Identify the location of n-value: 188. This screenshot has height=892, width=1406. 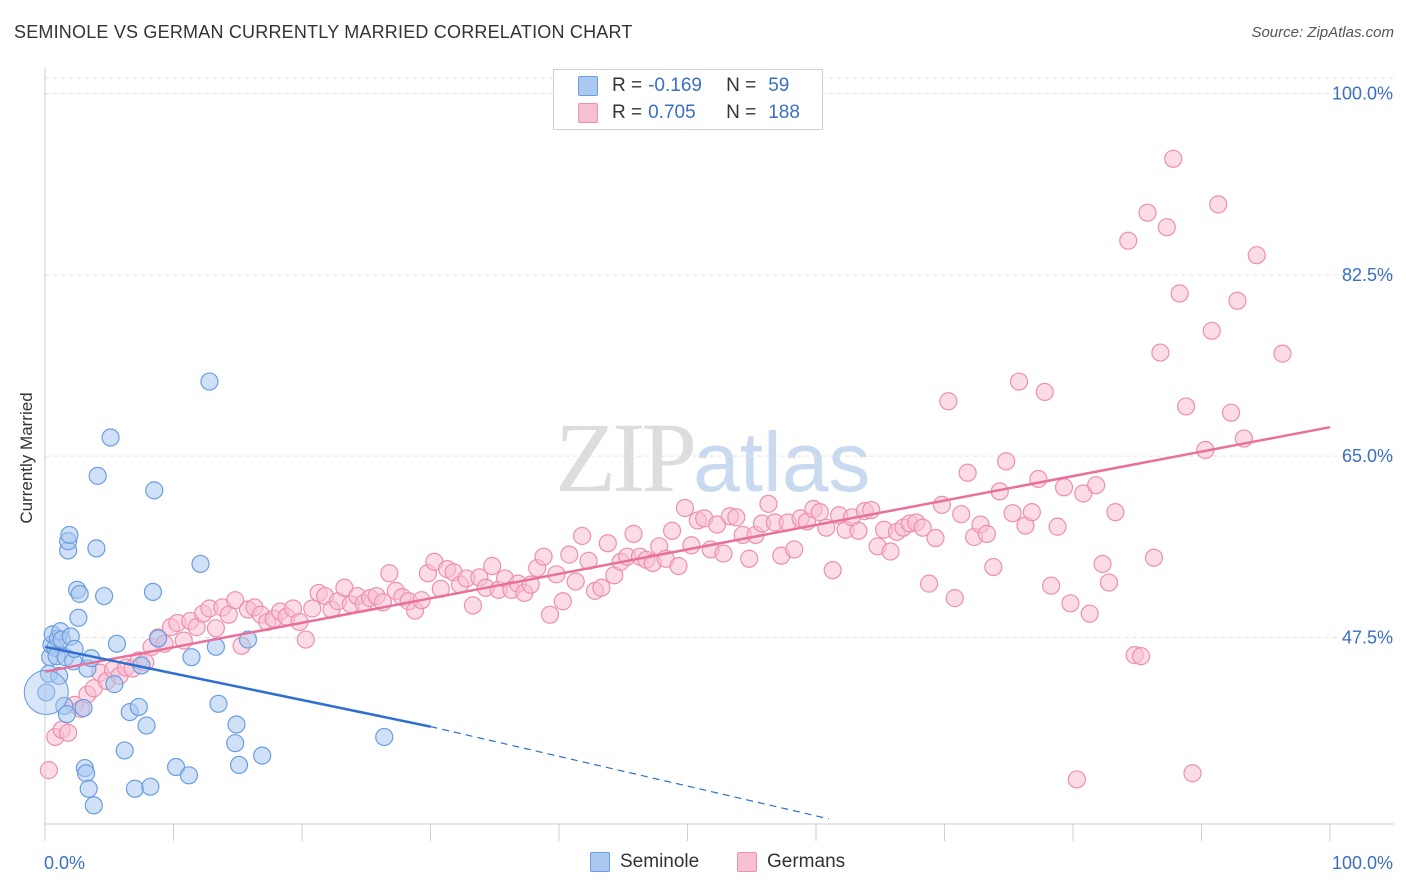
(784, 112).